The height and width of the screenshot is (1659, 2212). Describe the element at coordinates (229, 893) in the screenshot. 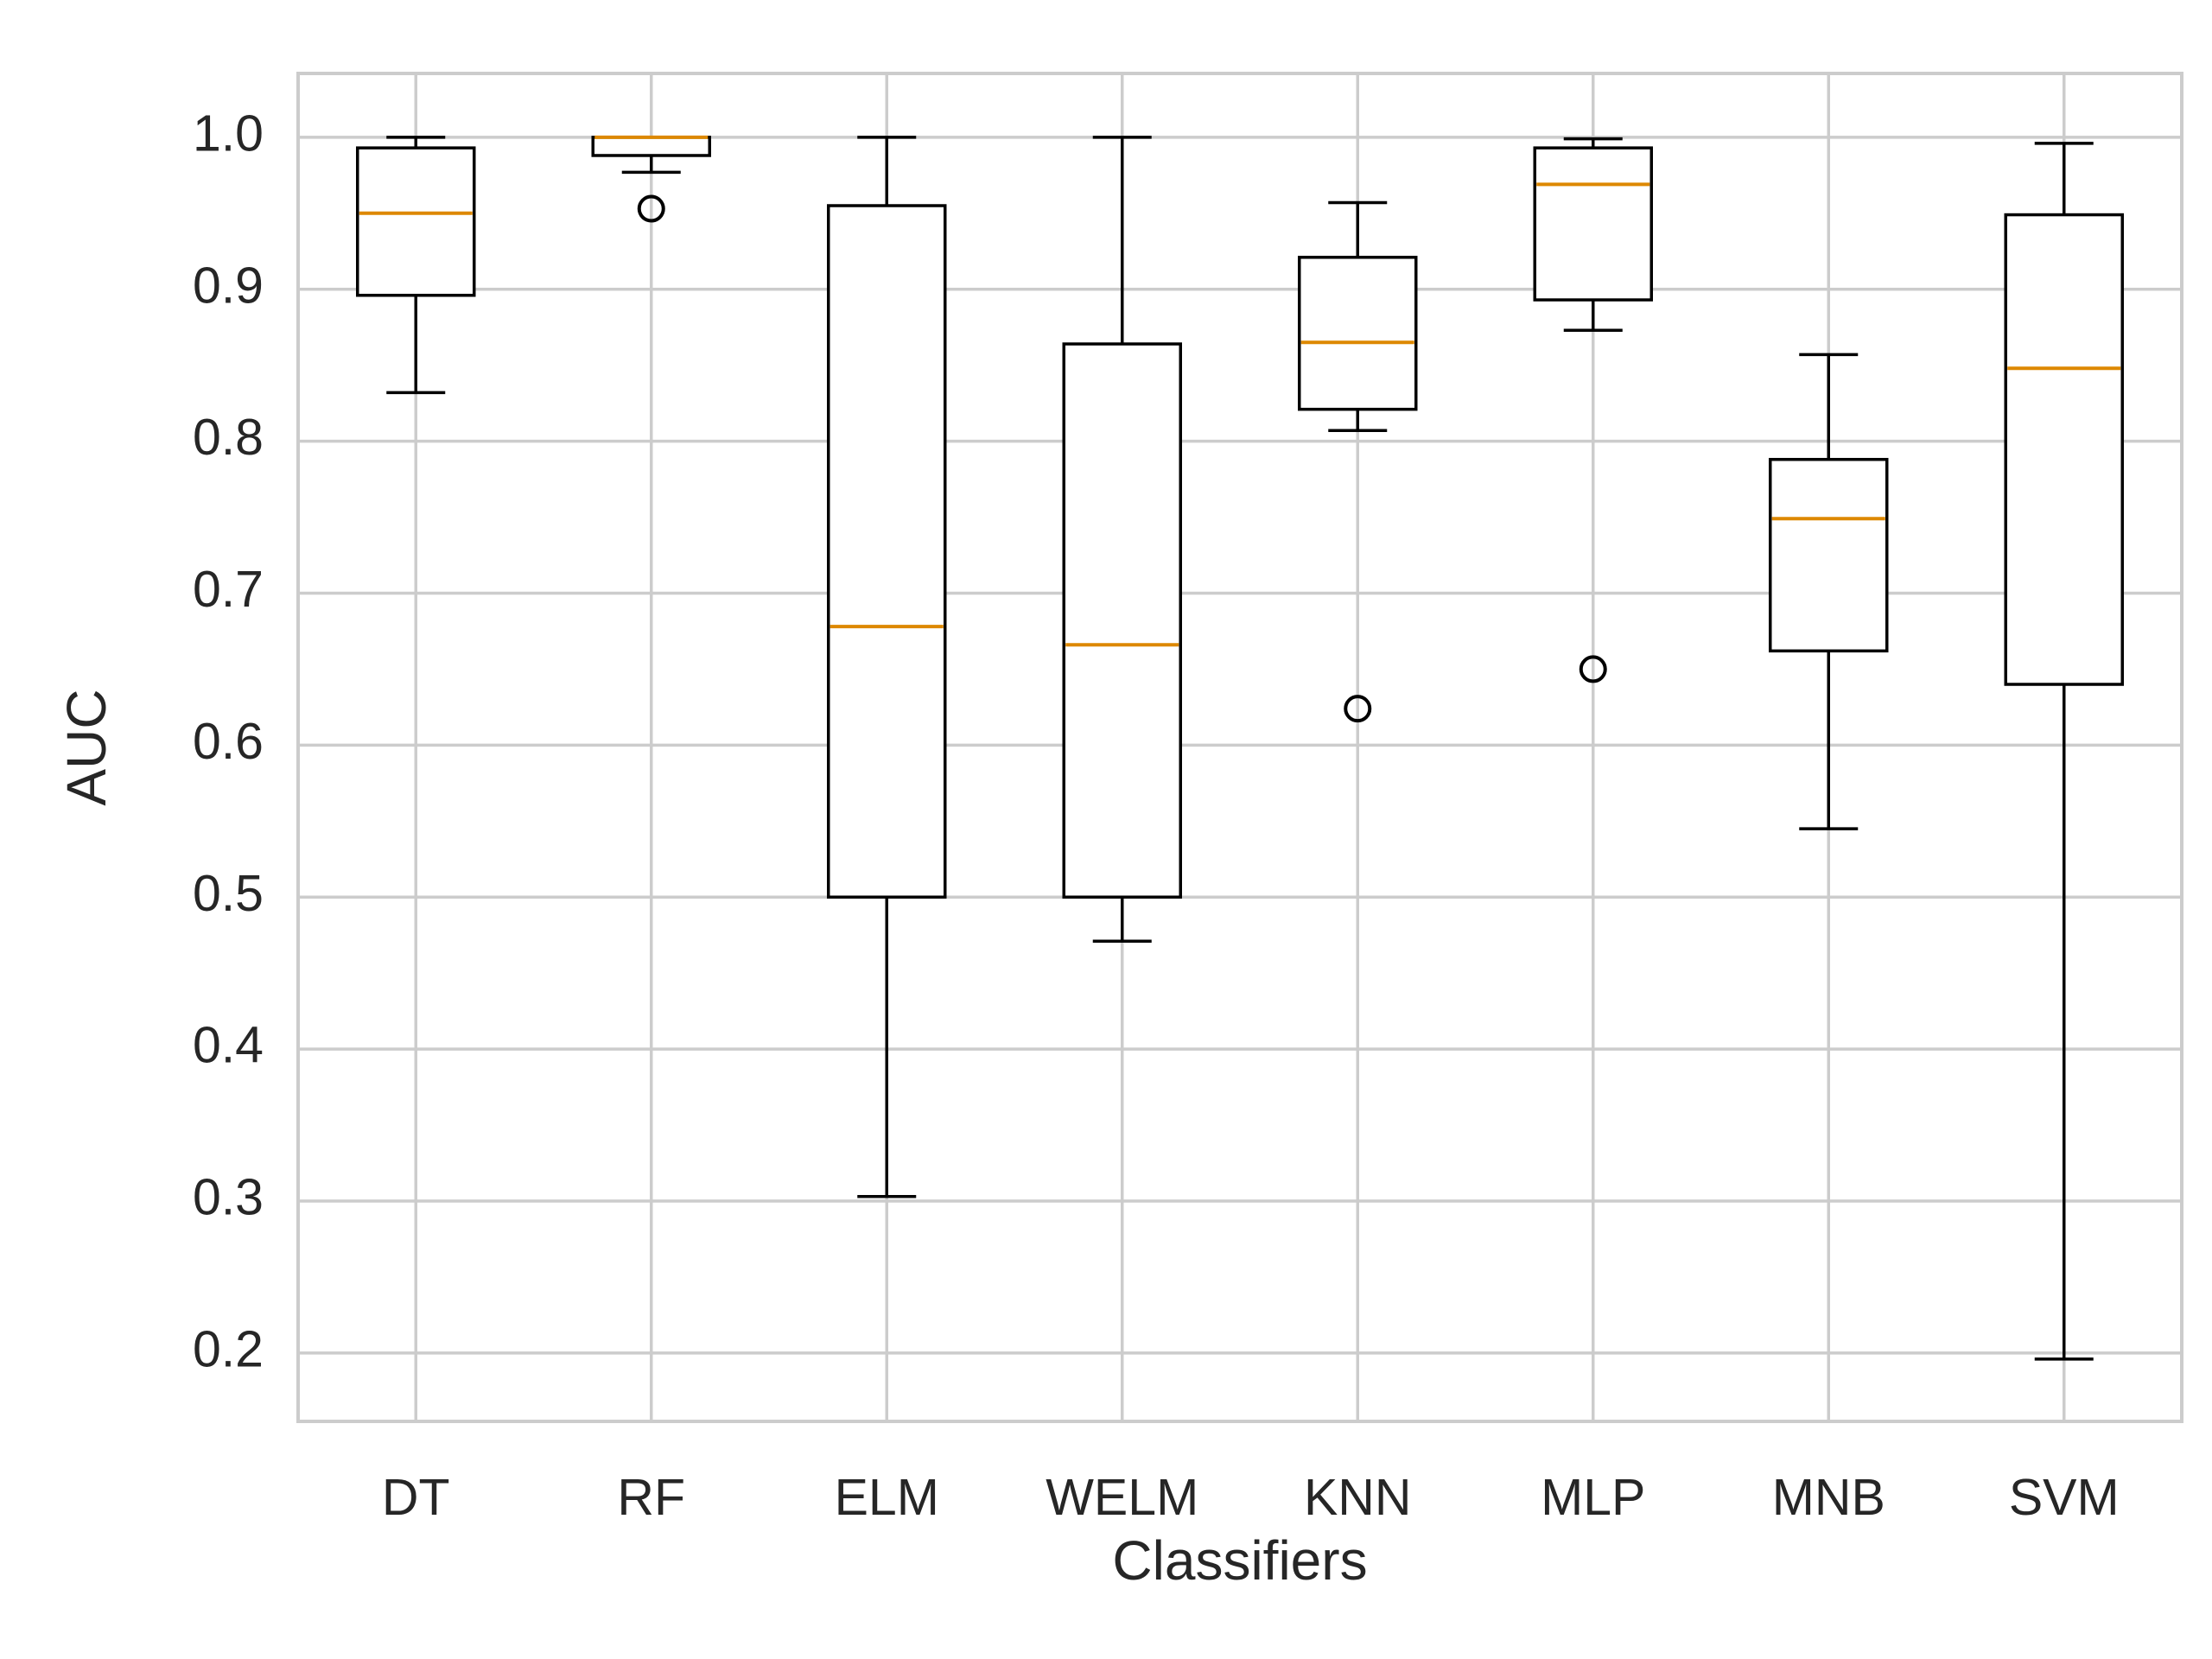

I see `y-tick-label: 0.5` at that location.